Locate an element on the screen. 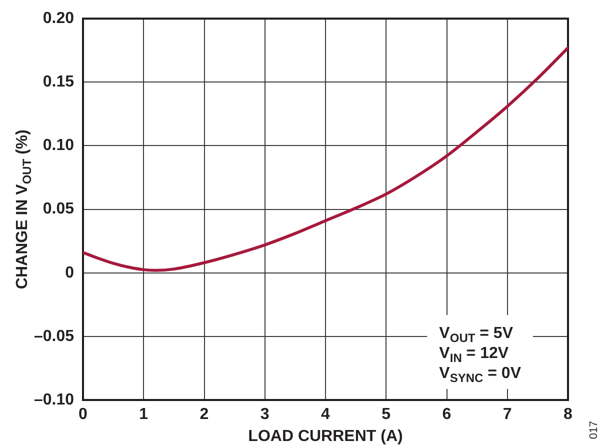 The image size is (603, 447). x-tick-label: 6 is located at coordinates (447, 415).